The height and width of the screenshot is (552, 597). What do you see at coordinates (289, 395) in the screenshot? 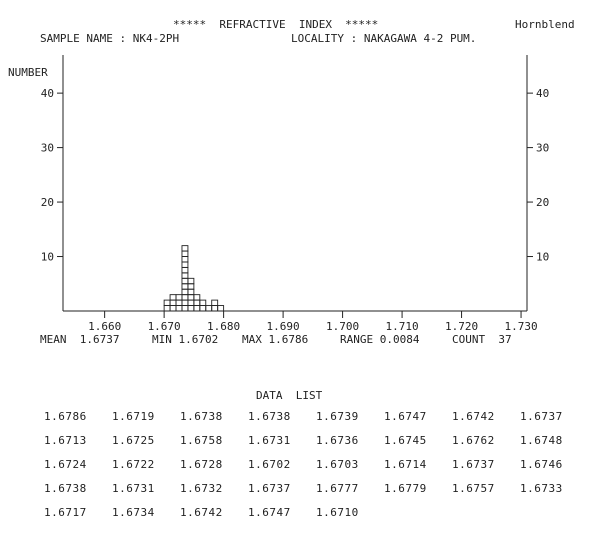
I see `data-list-title: DATA LIST` at bounding box center [289, 395].